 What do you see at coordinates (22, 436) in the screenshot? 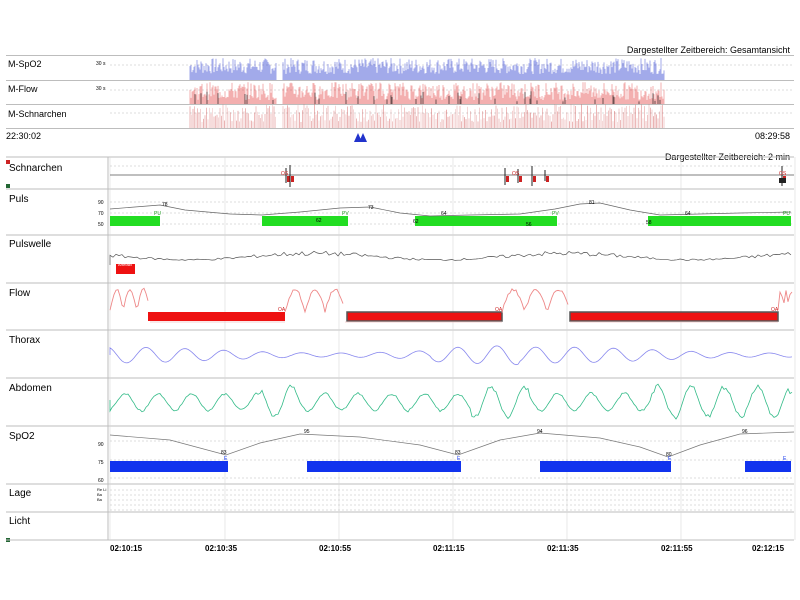
I see `channel-label-spo2: SpO2` at bounding box center [22, 436].